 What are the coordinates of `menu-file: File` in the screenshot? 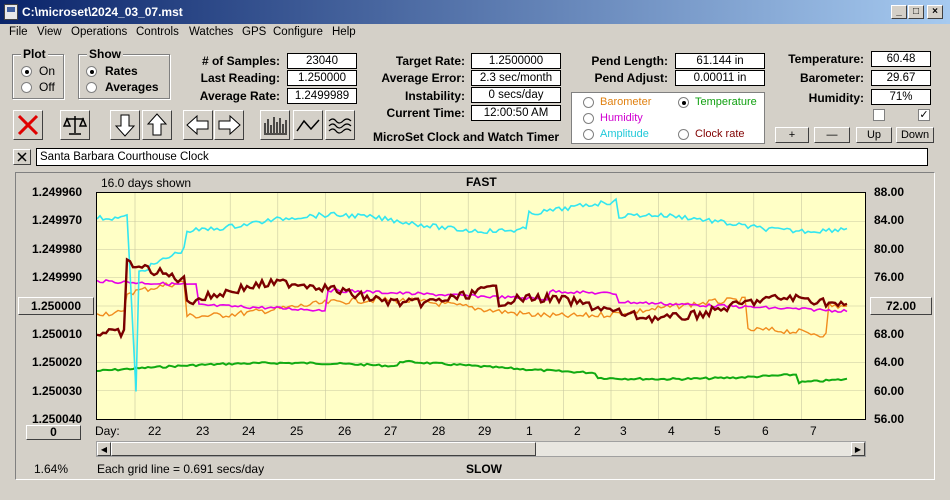 It's located at (18, 32).